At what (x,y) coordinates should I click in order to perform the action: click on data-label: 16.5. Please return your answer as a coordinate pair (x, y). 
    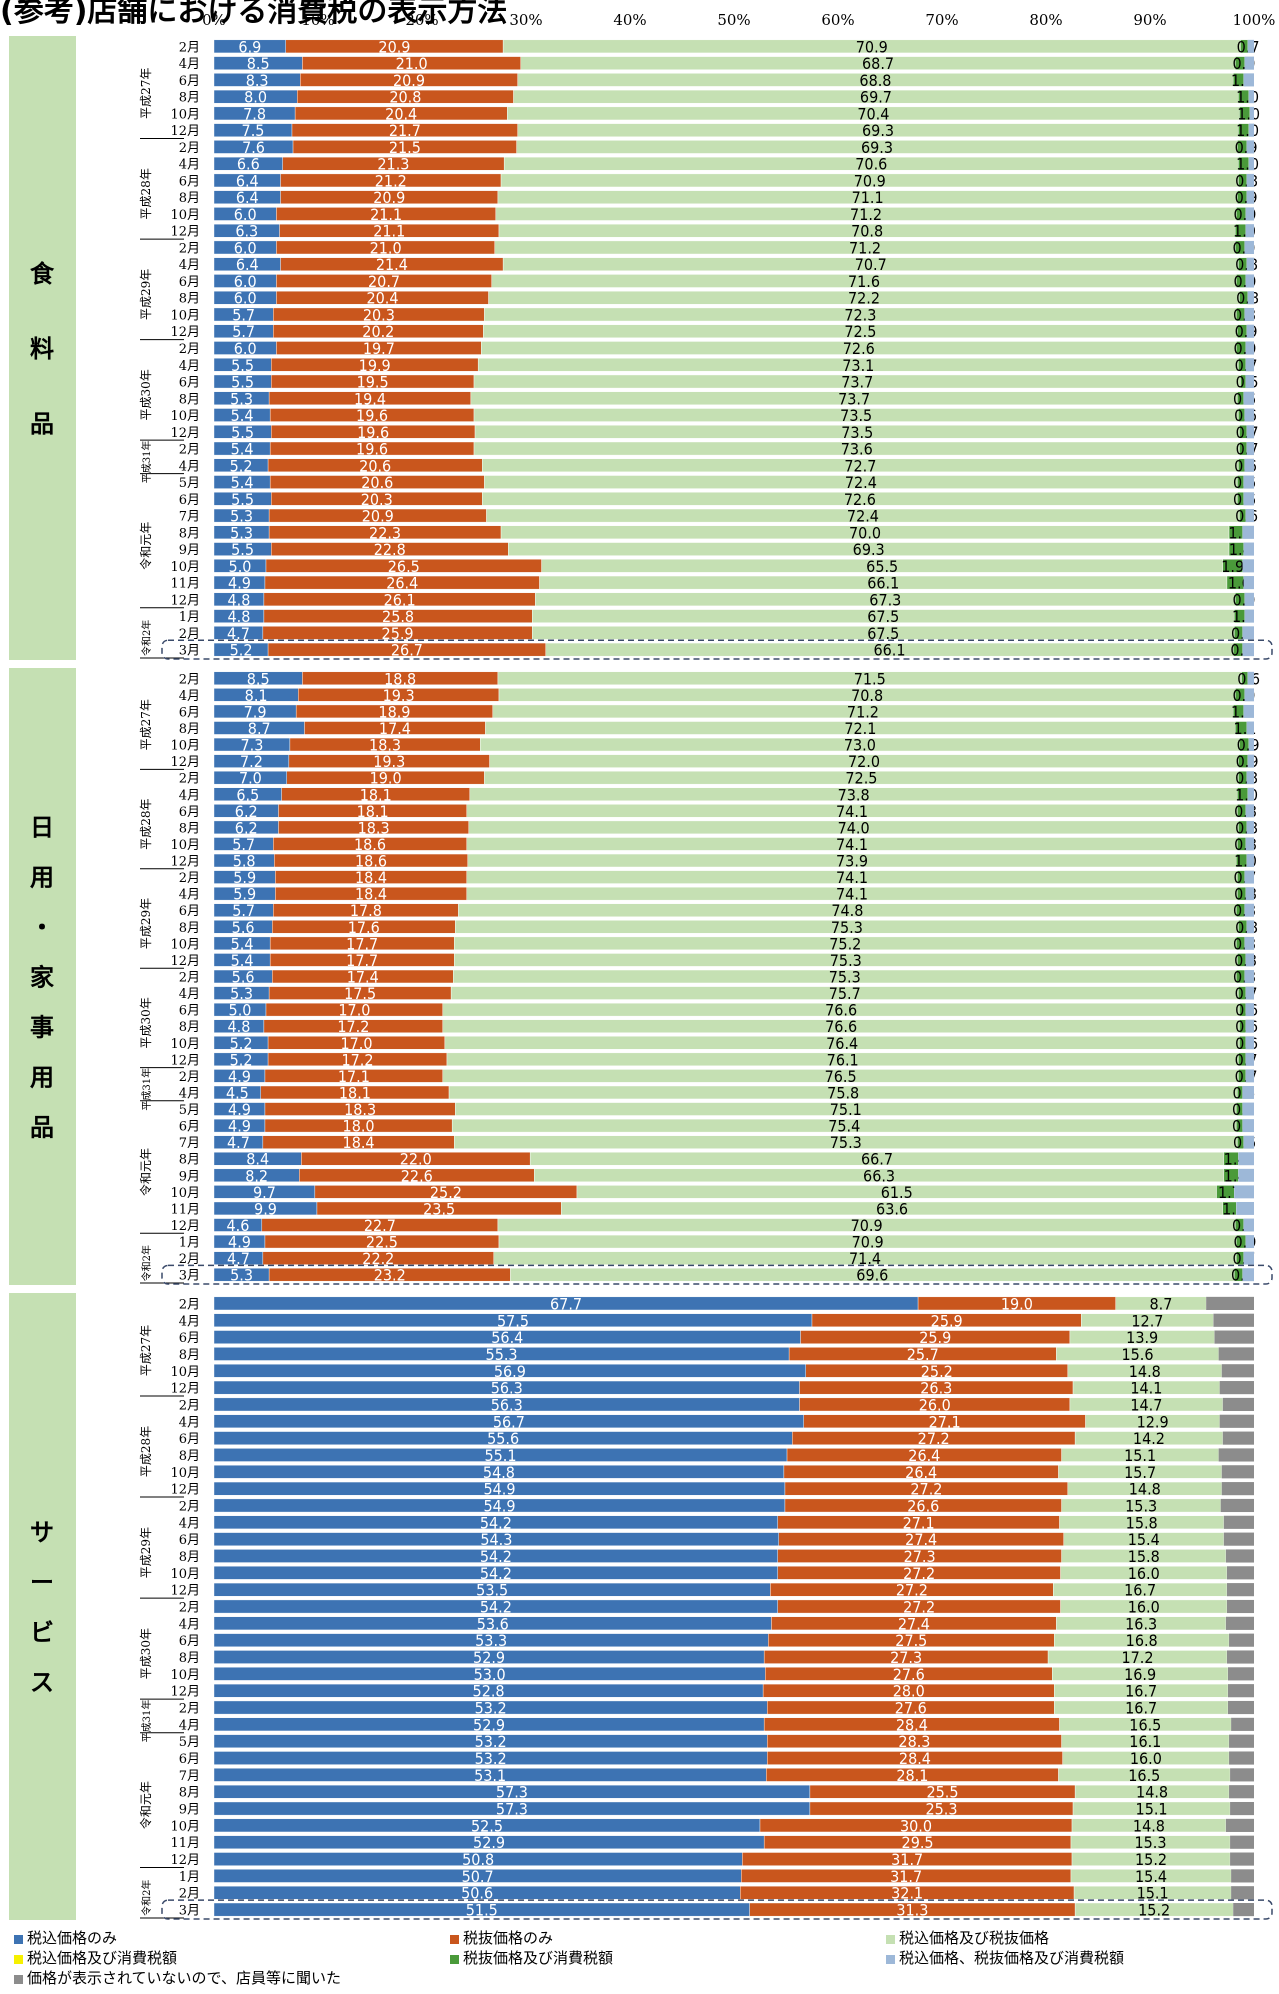
    Looking at the image, I should click on (1145, 1724).